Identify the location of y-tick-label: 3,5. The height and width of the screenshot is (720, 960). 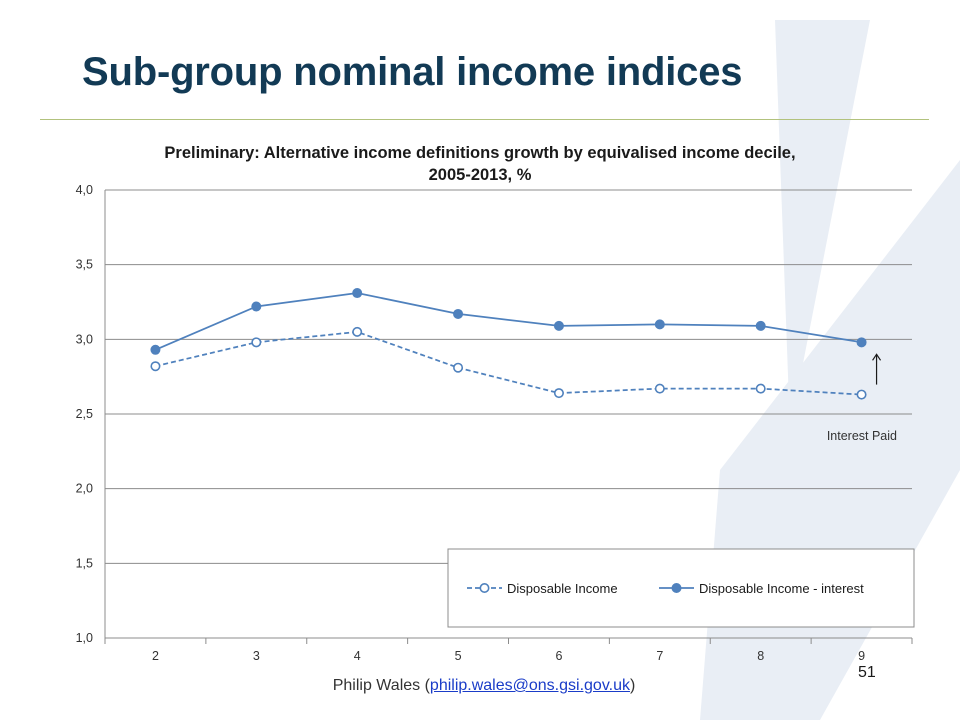
(84, 265).